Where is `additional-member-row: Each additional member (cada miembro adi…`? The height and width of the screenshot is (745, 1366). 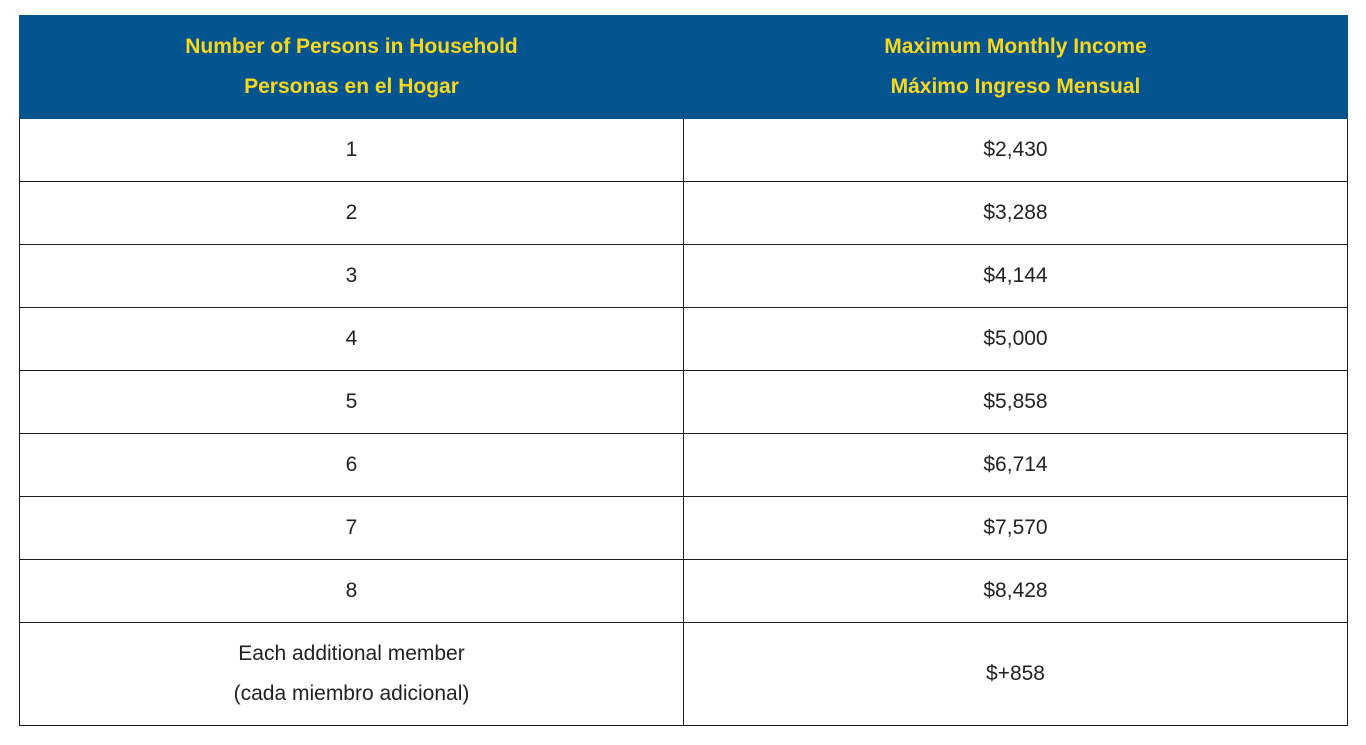
additional-member-row: Each additional member (cada miembro adi… is located at coordinates (683, 674).